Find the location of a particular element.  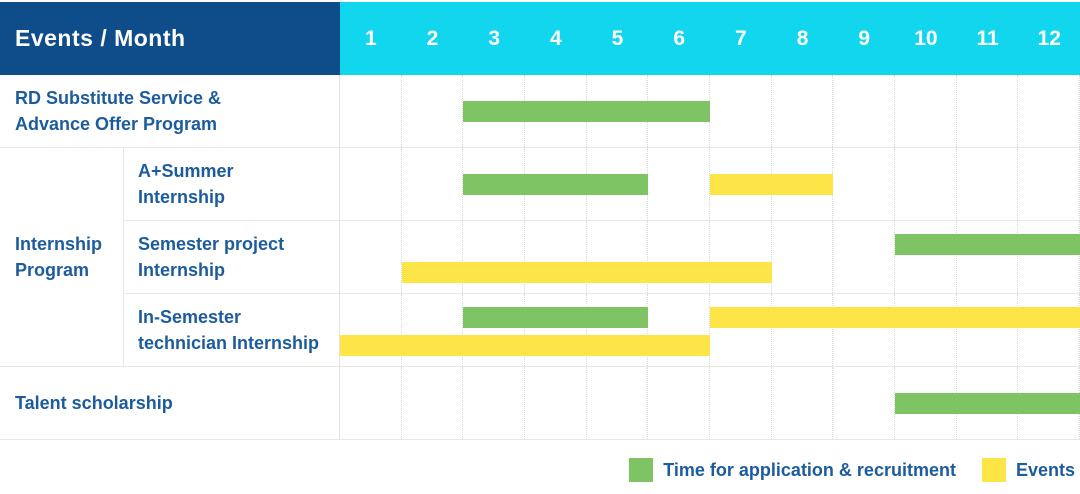

legend-label-application: Time for application & recruitment is located at coordinates (809, 469).